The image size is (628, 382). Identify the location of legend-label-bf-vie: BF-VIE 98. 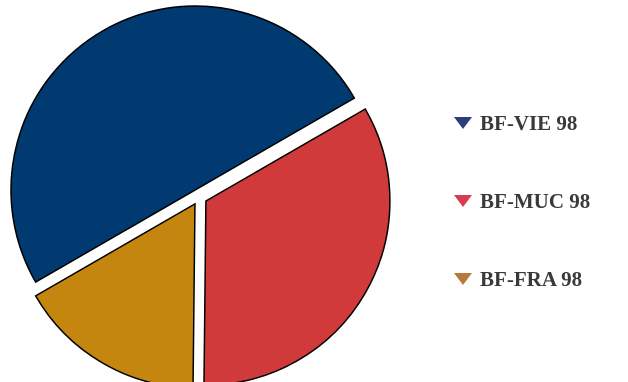
(529, 122).